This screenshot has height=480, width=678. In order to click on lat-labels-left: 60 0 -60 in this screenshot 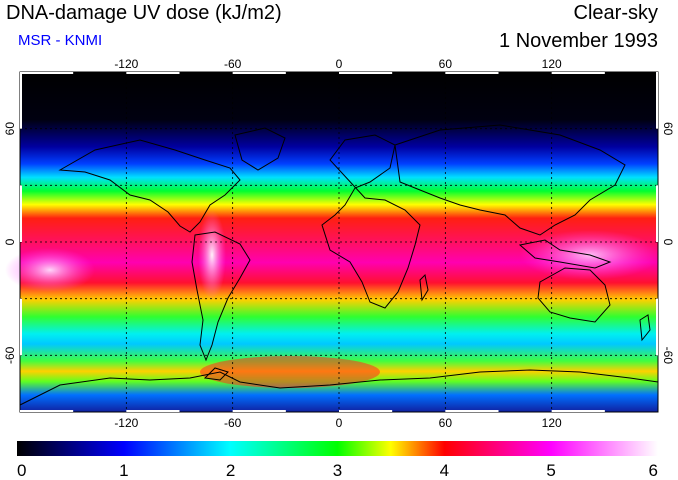, I will do `click(10, 243)`.